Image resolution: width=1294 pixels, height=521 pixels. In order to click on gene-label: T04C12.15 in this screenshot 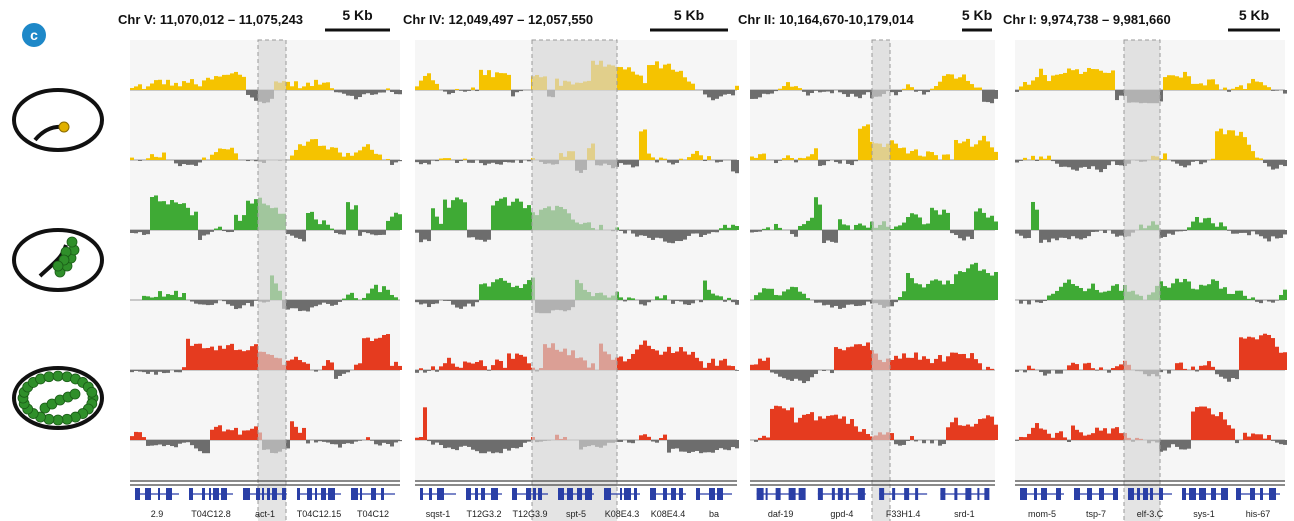, I will do `click(319, 514)`.